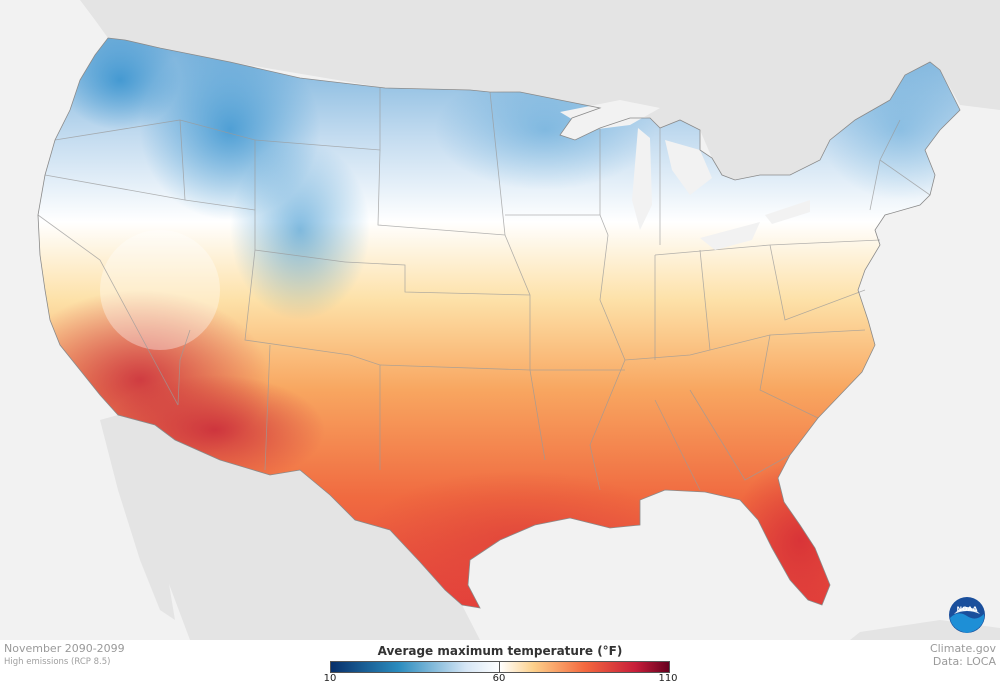 The width and height of the screenshot is (1000, 690). Describe the element at coordinates (64, 648) in the screenshot. I see `period-label: November 2090-2099` at that location.